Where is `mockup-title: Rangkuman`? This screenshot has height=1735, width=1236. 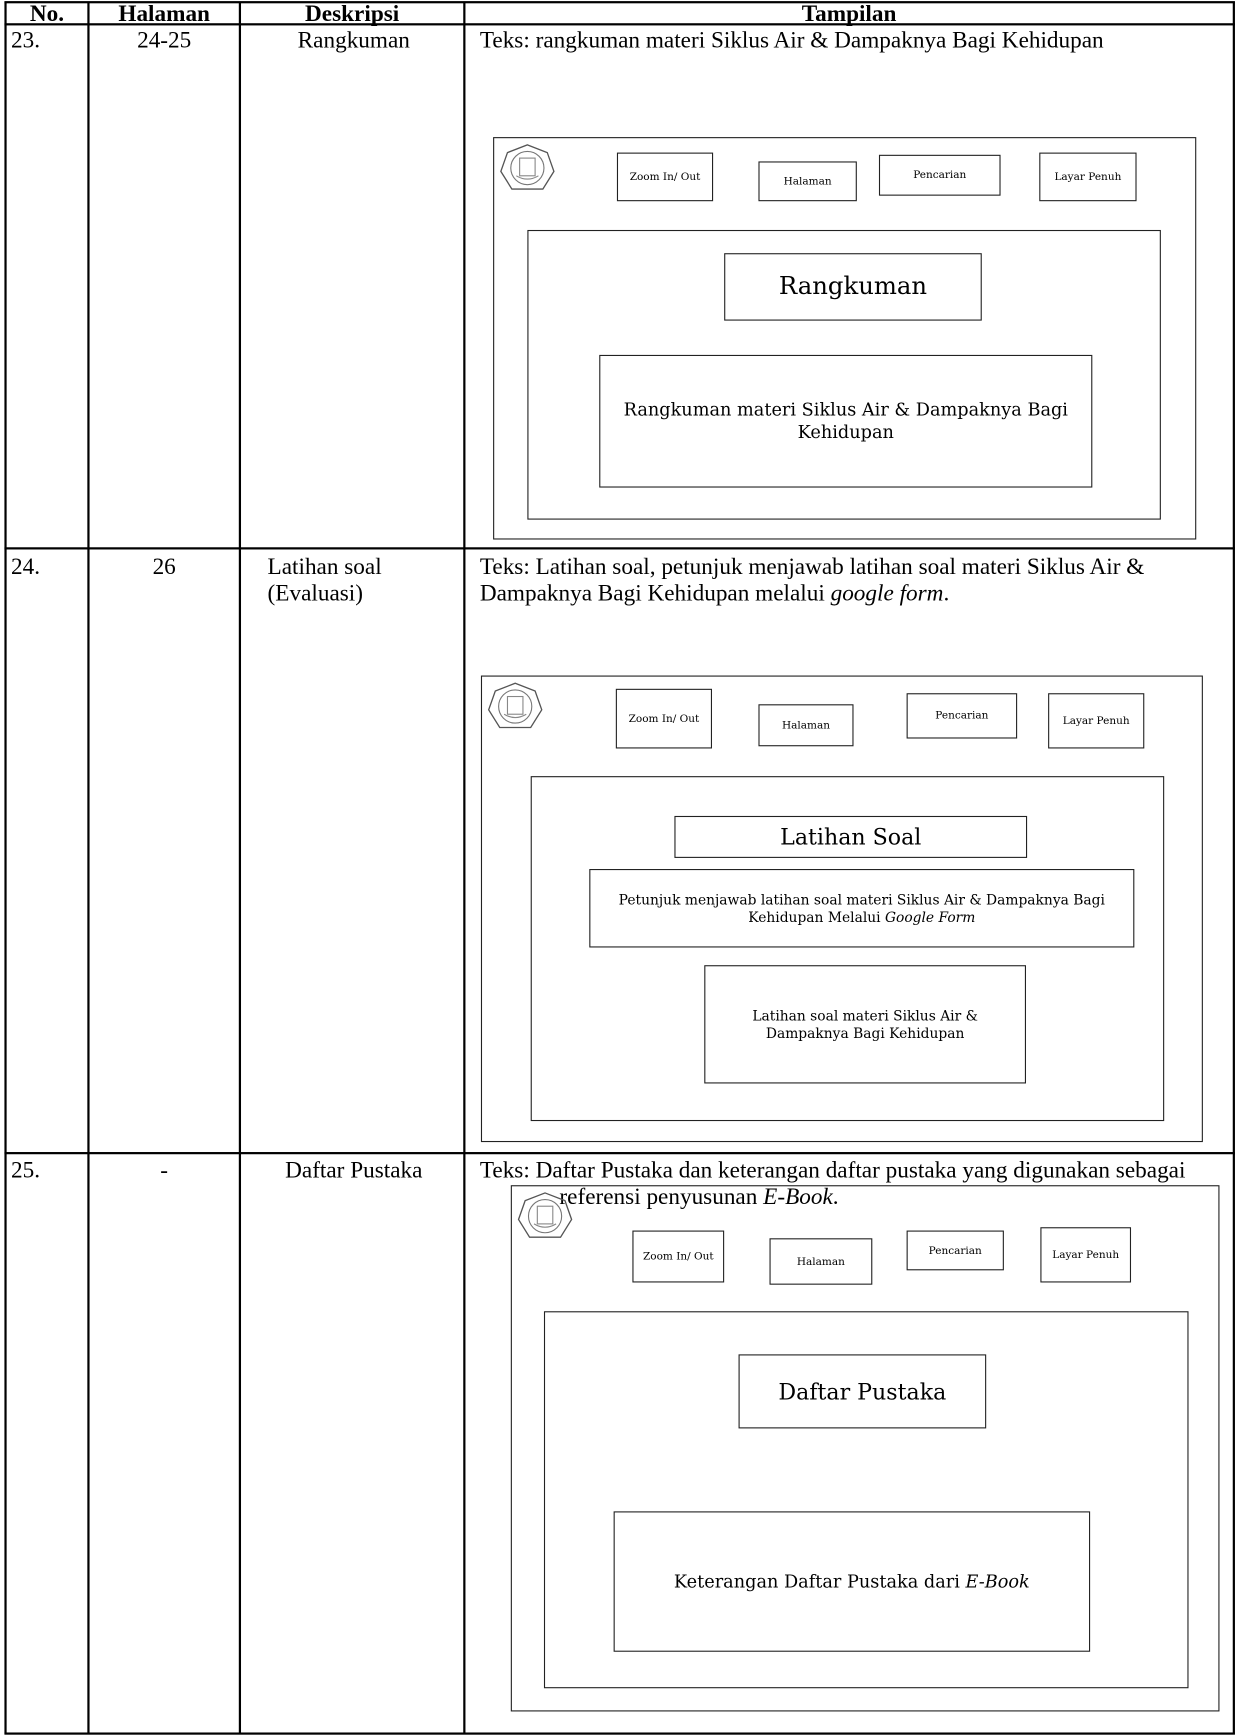 mockup-title: Rangkuman is located at coordinates (853, 287).